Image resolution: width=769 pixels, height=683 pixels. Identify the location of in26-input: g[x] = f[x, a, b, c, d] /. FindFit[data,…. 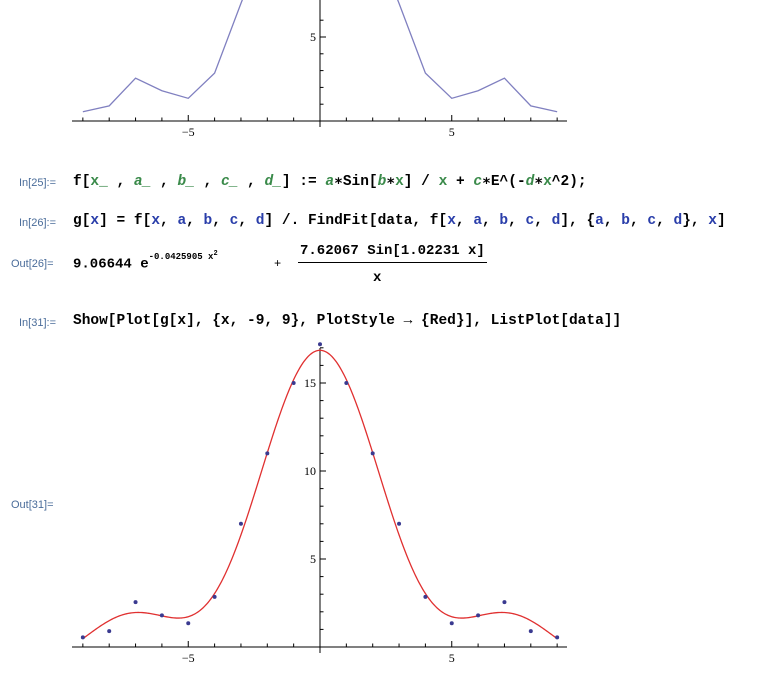
(399, 221).